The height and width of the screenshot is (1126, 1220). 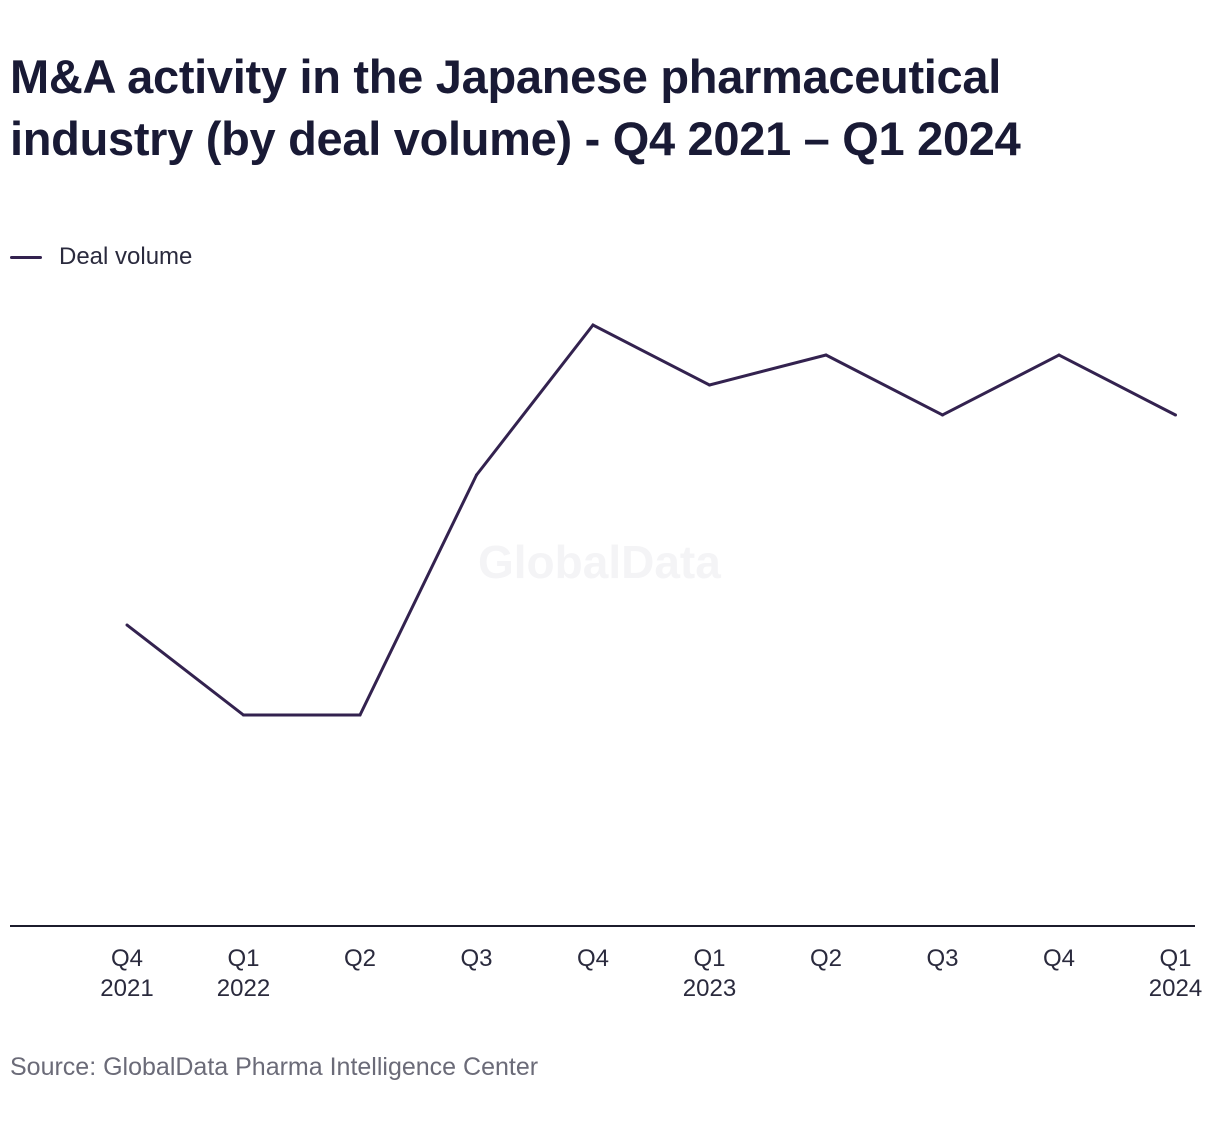 What do you see at coordinates (1175, 973) in the screenshot?
I see `x-tick-label-10: Q1 2024` at bounding box center [1175, 973].